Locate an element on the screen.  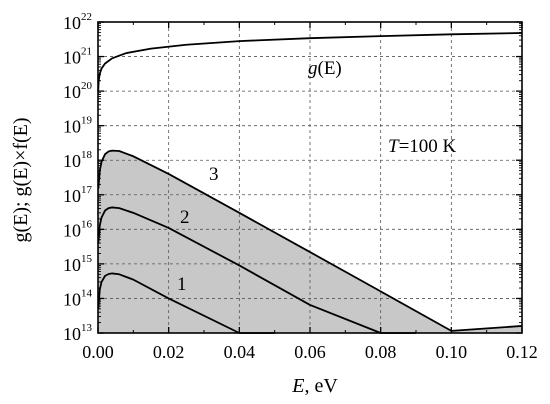
x-axis-title: E, eV is located at coordinates (314, 386).